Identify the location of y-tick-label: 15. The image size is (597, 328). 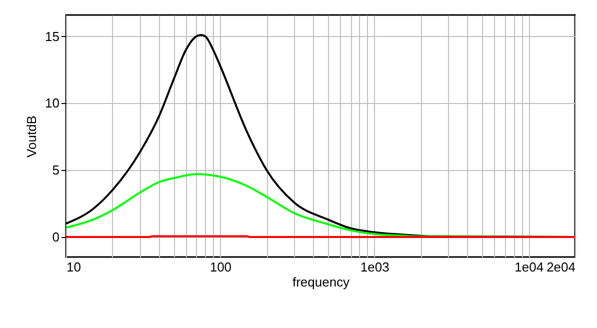
(52, 36).